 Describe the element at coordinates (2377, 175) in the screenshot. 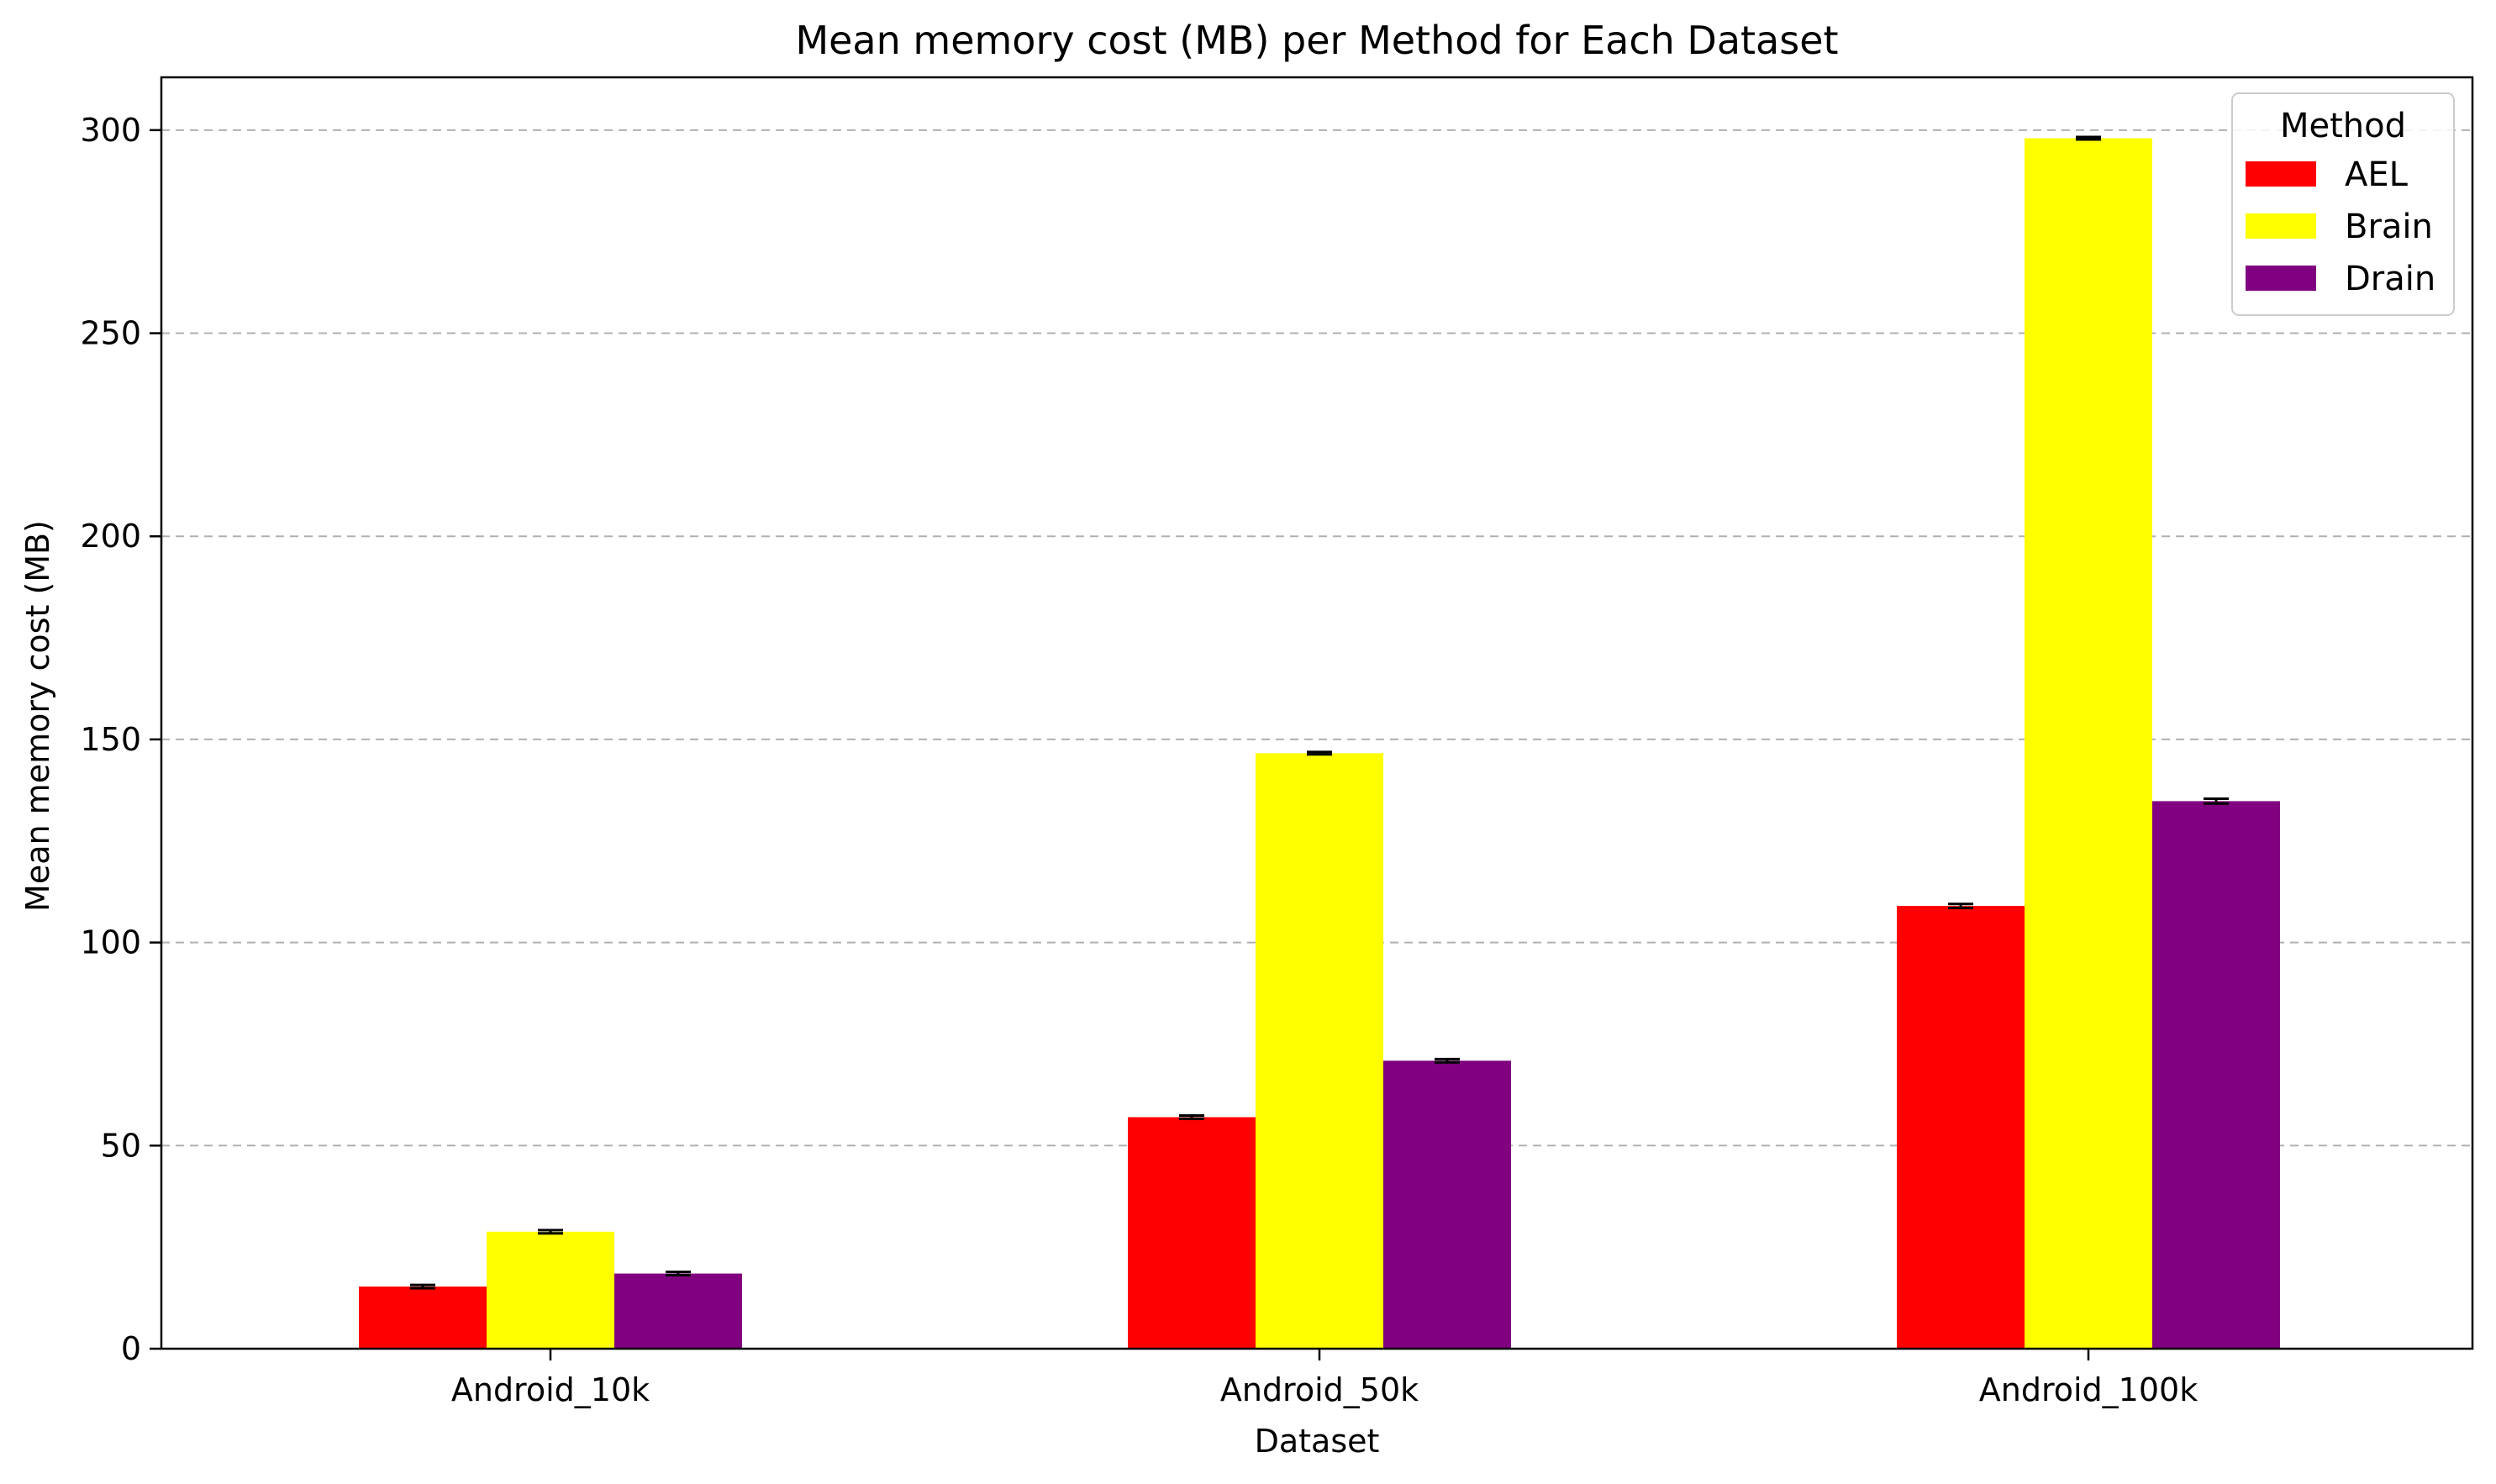

I see `legend-label-ael: AEL` at that location.